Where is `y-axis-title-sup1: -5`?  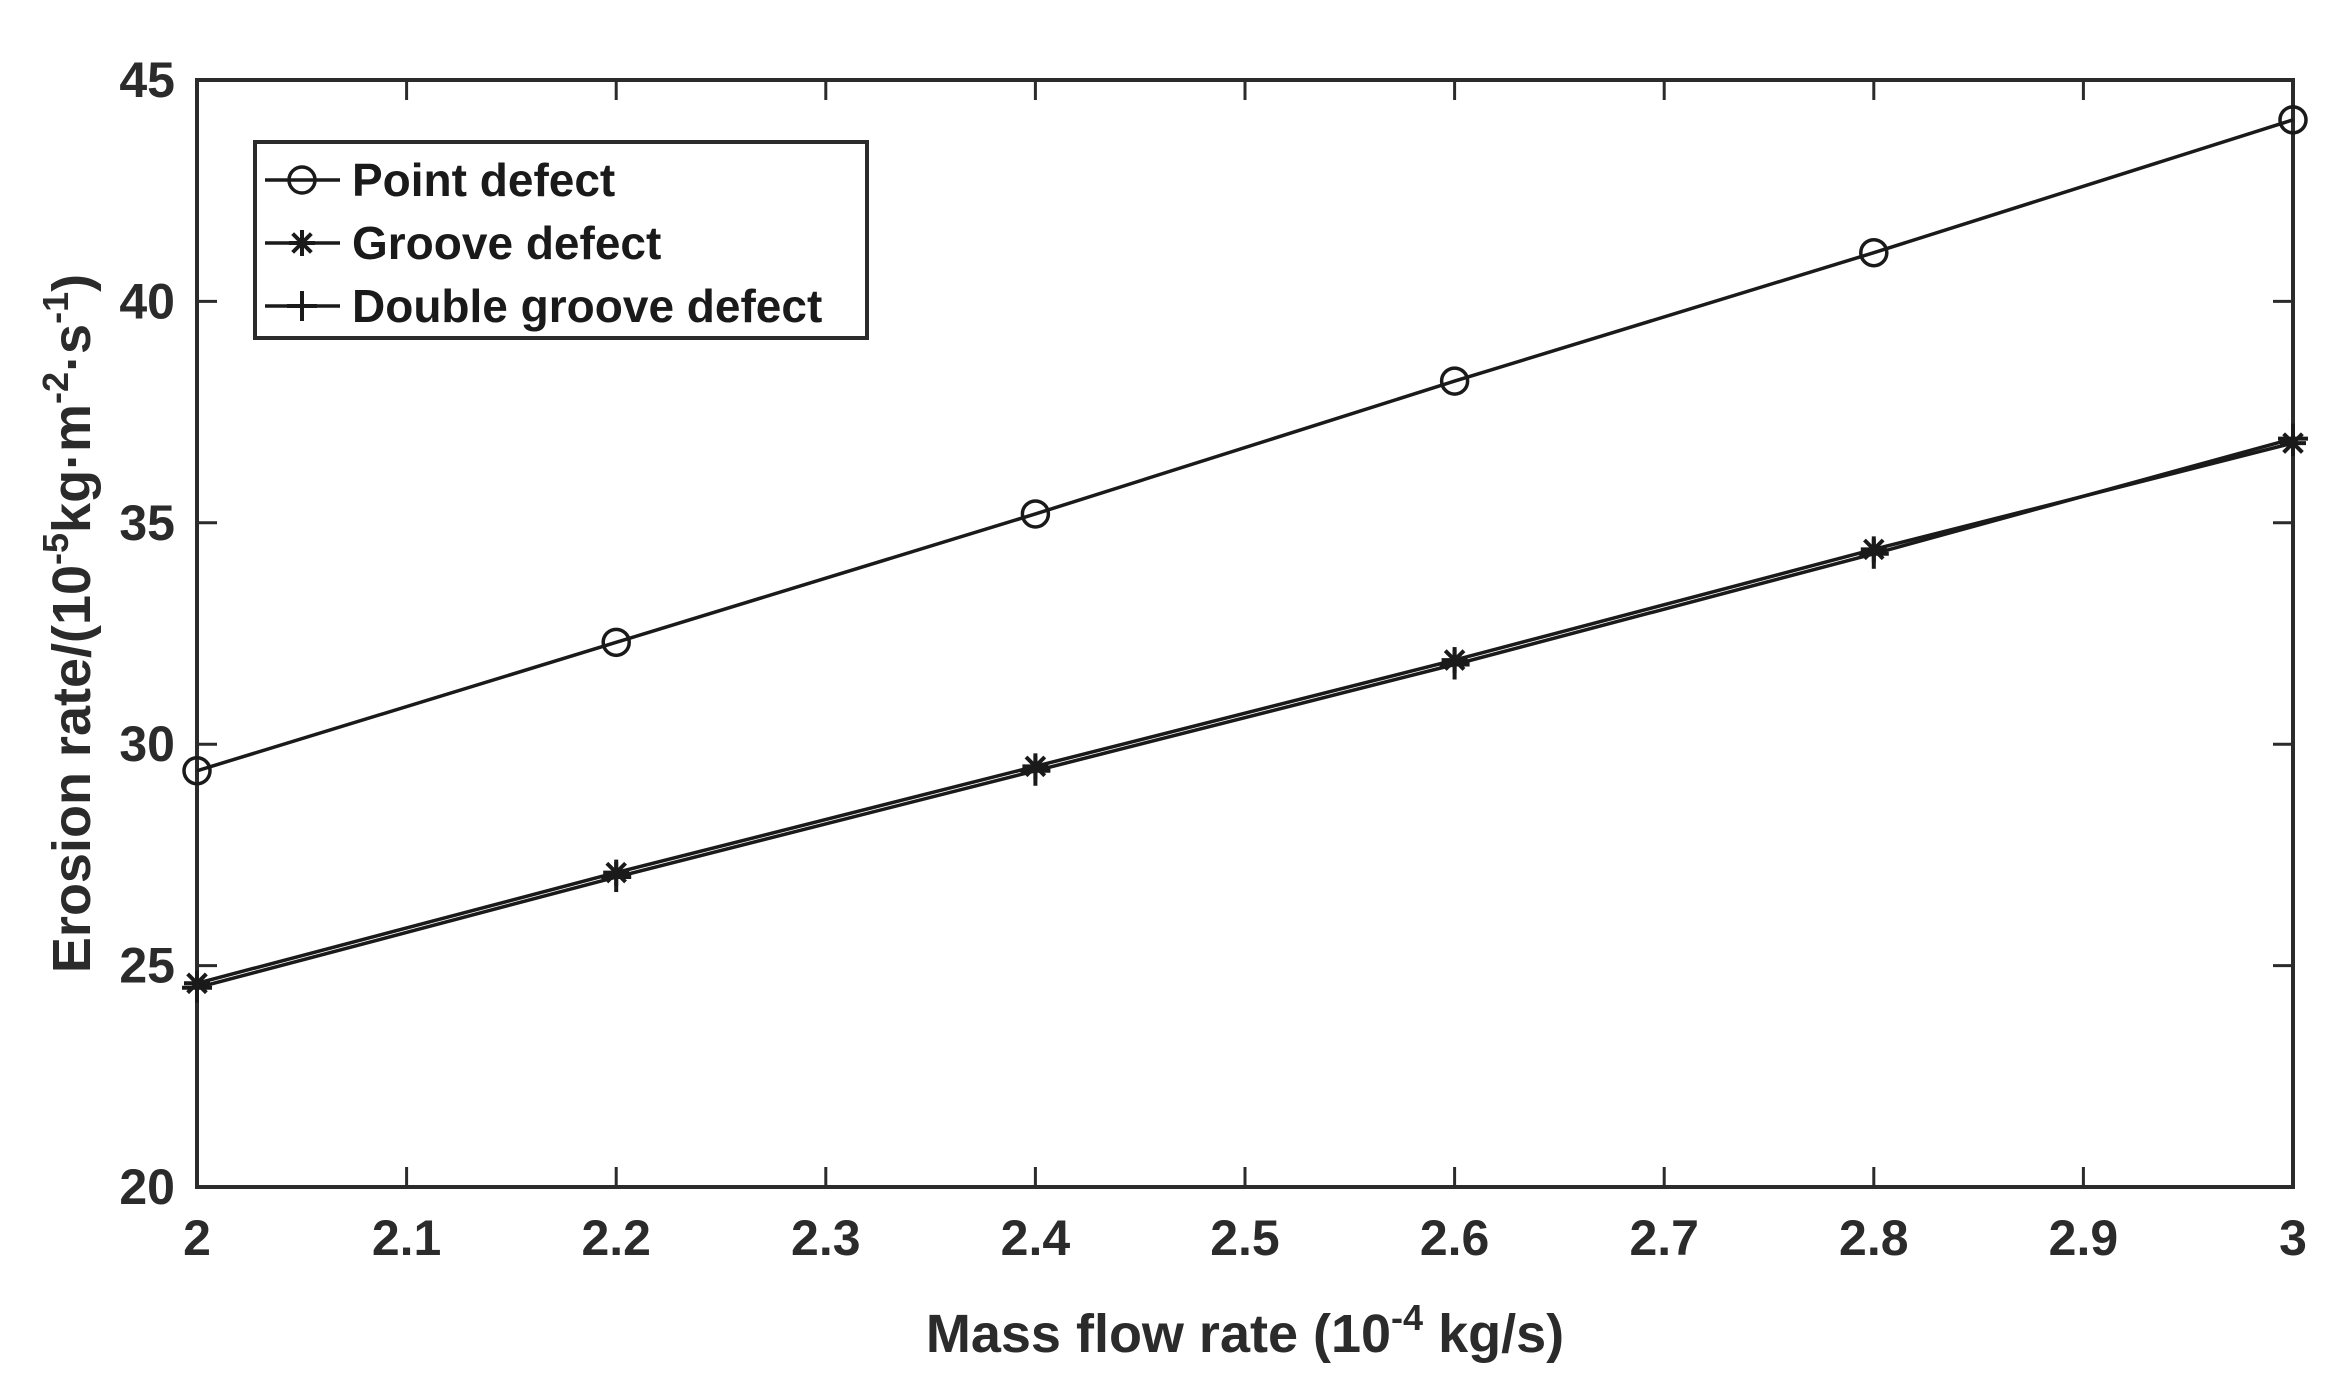 y-axis-title-sup1: -5 is located at coordinates (55, 549).